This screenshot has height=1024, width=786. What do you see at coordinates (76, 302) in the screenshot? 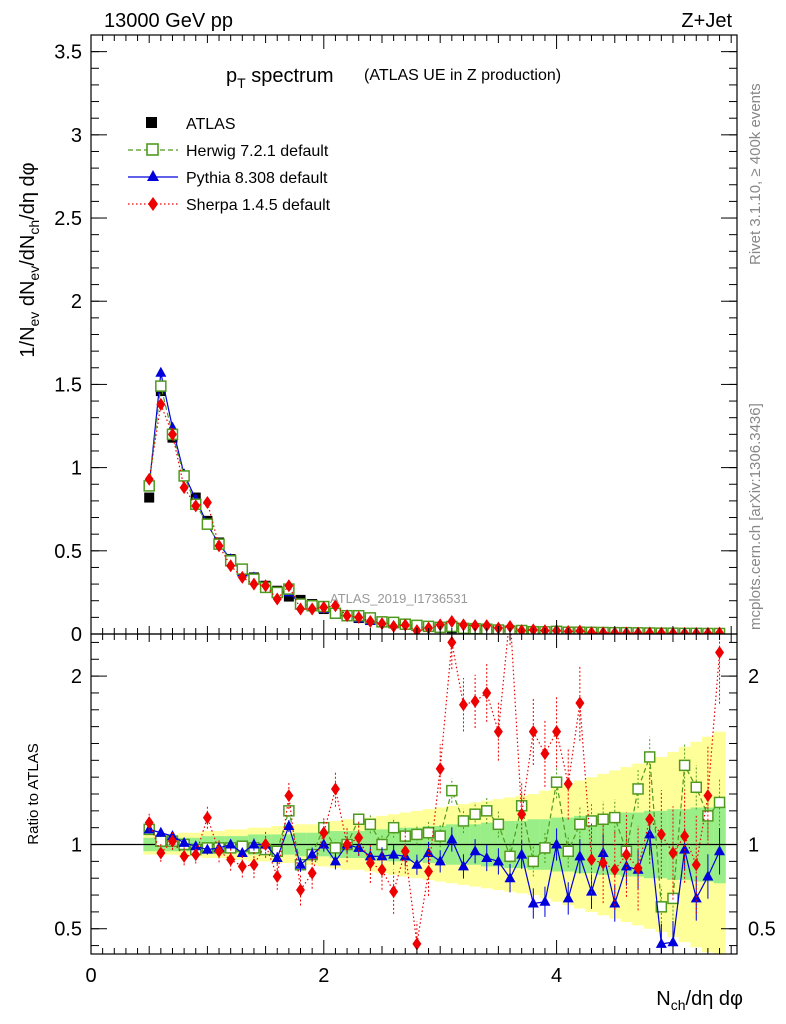
I see `y-tick-label: 2` at bounding box center [76, 302].